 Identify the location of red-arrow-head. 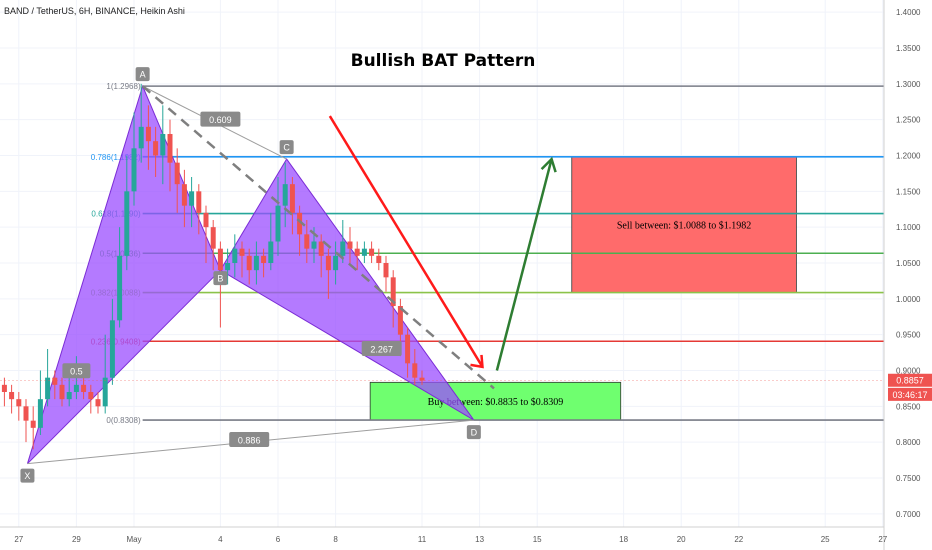
(477, 361).